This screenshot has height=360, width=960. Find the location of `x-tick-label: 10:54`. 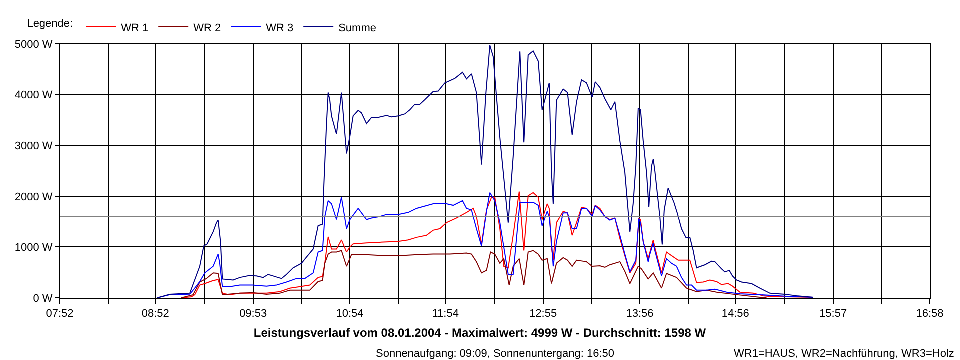

x-tick-label: 10:54 is located at coordinates (350, 314).